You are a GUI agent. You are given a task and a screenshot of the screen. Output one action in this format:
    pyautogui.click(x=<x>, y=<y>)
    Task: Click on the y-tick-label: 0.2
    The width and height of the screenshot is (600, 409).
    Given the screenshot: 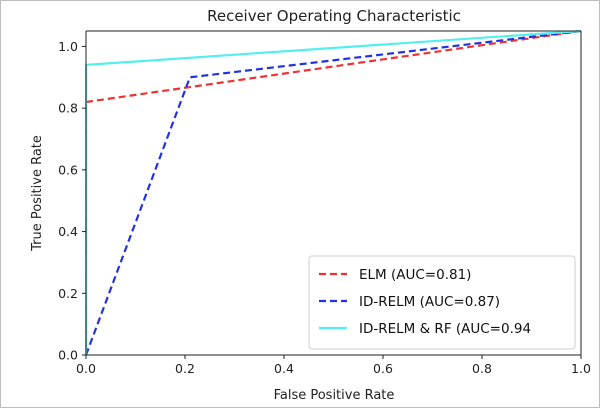 What is the action you would take?
    pyautogui.click(x=68, y=293)
    